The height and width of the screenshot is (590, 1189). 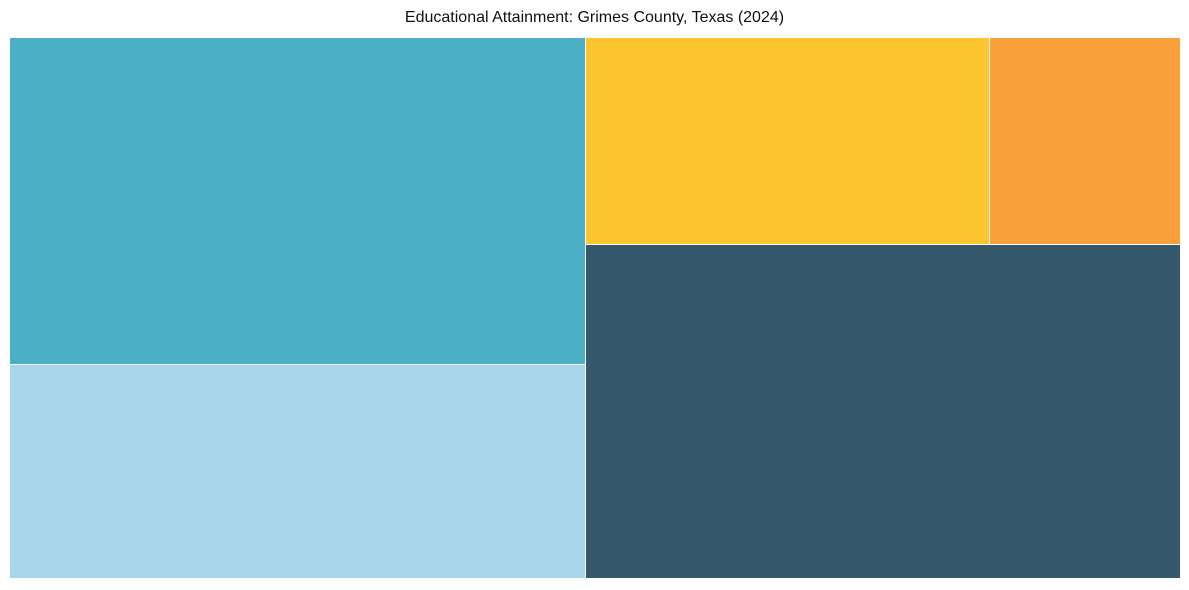 What do you see at coordinates (1085, 141) in the screenshot?
I see `treemap-tile-orange-segment` at bounding box center [1085, 141].